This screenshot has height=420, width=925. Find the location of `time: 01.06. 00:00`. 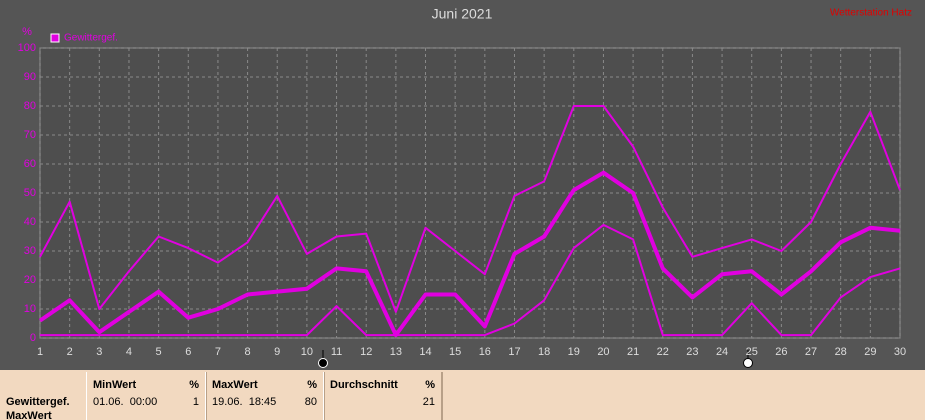

time: 01.06. 00:00 is located at coordinates (125, 402).